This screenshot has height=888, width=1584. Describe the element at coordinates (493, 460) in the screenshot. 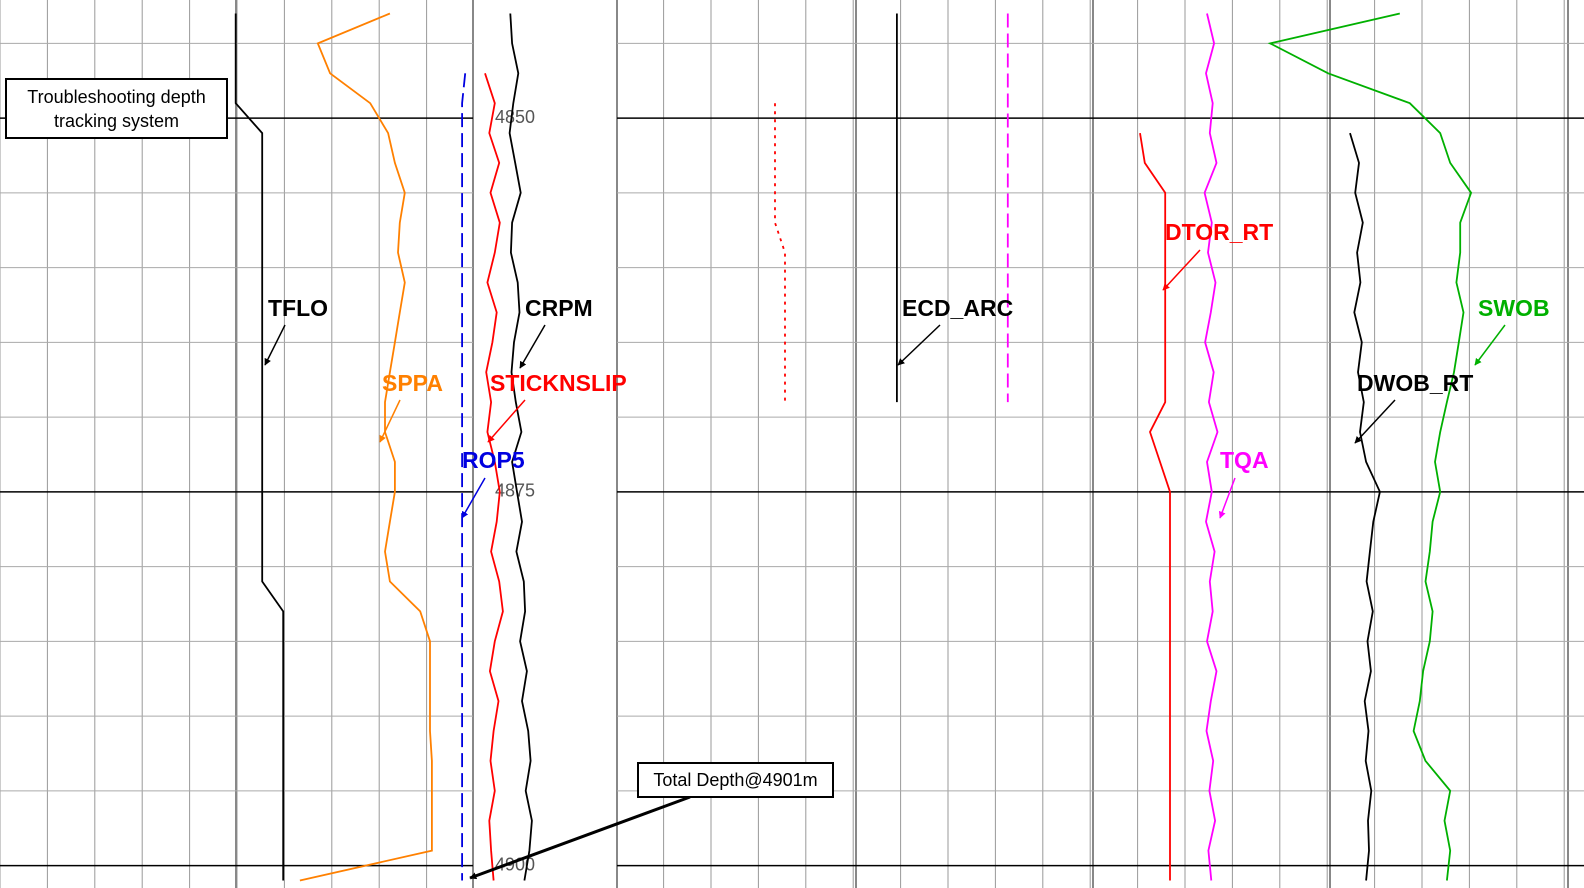

I see `curve-label: ROP5` at that location.